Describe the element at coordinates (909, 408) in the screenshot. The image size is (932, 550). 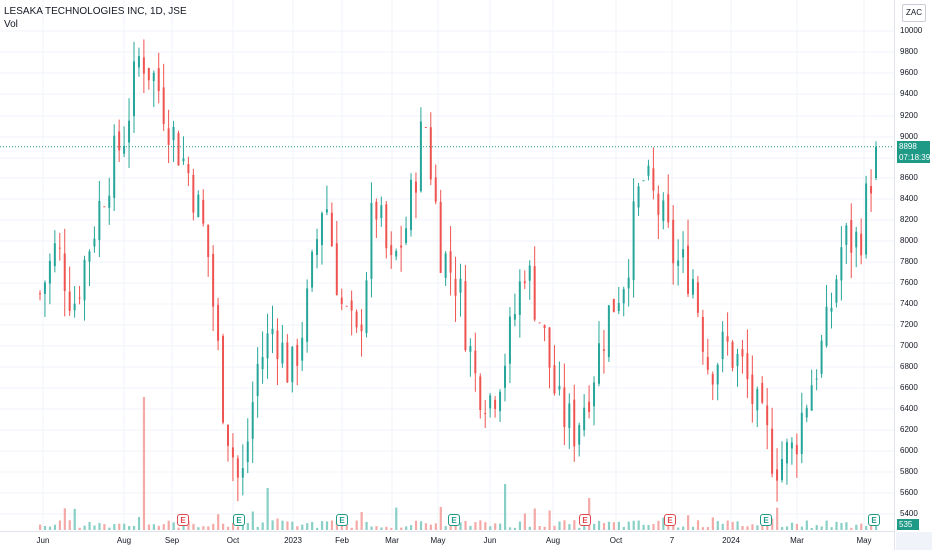
I see `price-tick: 6400` at that location.